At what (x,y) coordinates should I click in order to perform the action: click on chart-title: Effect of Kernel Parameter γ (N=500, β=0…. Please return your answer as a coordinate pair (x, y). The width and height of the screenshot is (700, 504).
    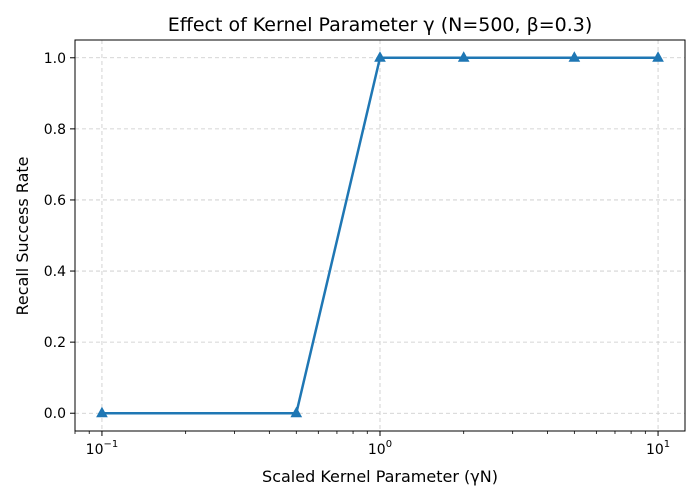
    Looking at the image, I should click on (380, 25).